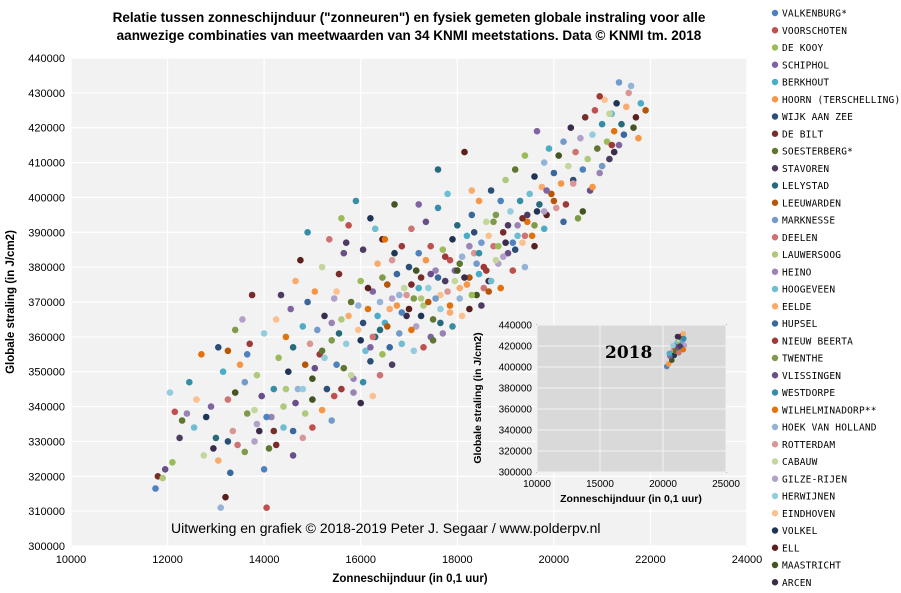 This screenshot has height=593, width=901. Describe the element at coordinates (835, 100) in the screenshot. I see `legend-item: HOORN (TERSCHELLING)` at that location.